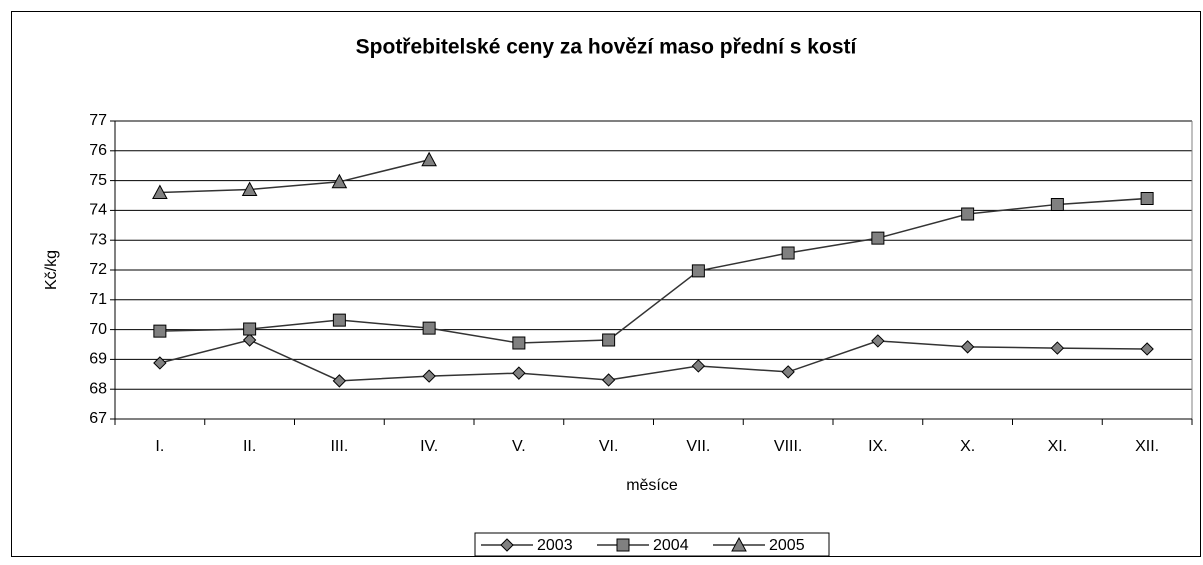  I want to click on x-tick-label: II., so click(249, 446).